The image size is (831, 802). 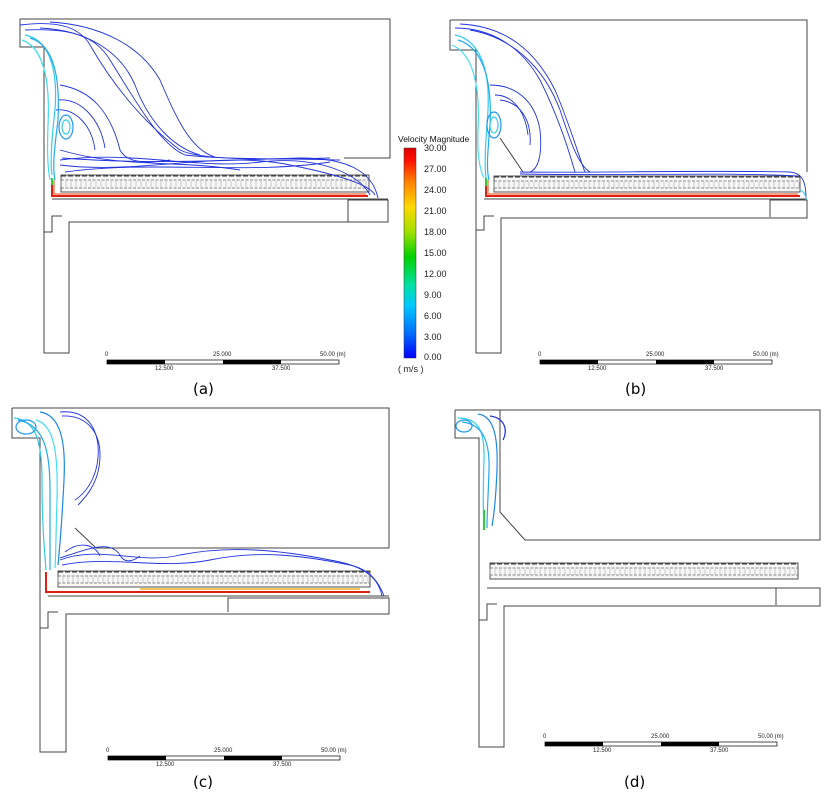 What do you see at coordinates (224, 758) in the screenshot?
I see `scalebar-c` at bounding box center [224, 758].